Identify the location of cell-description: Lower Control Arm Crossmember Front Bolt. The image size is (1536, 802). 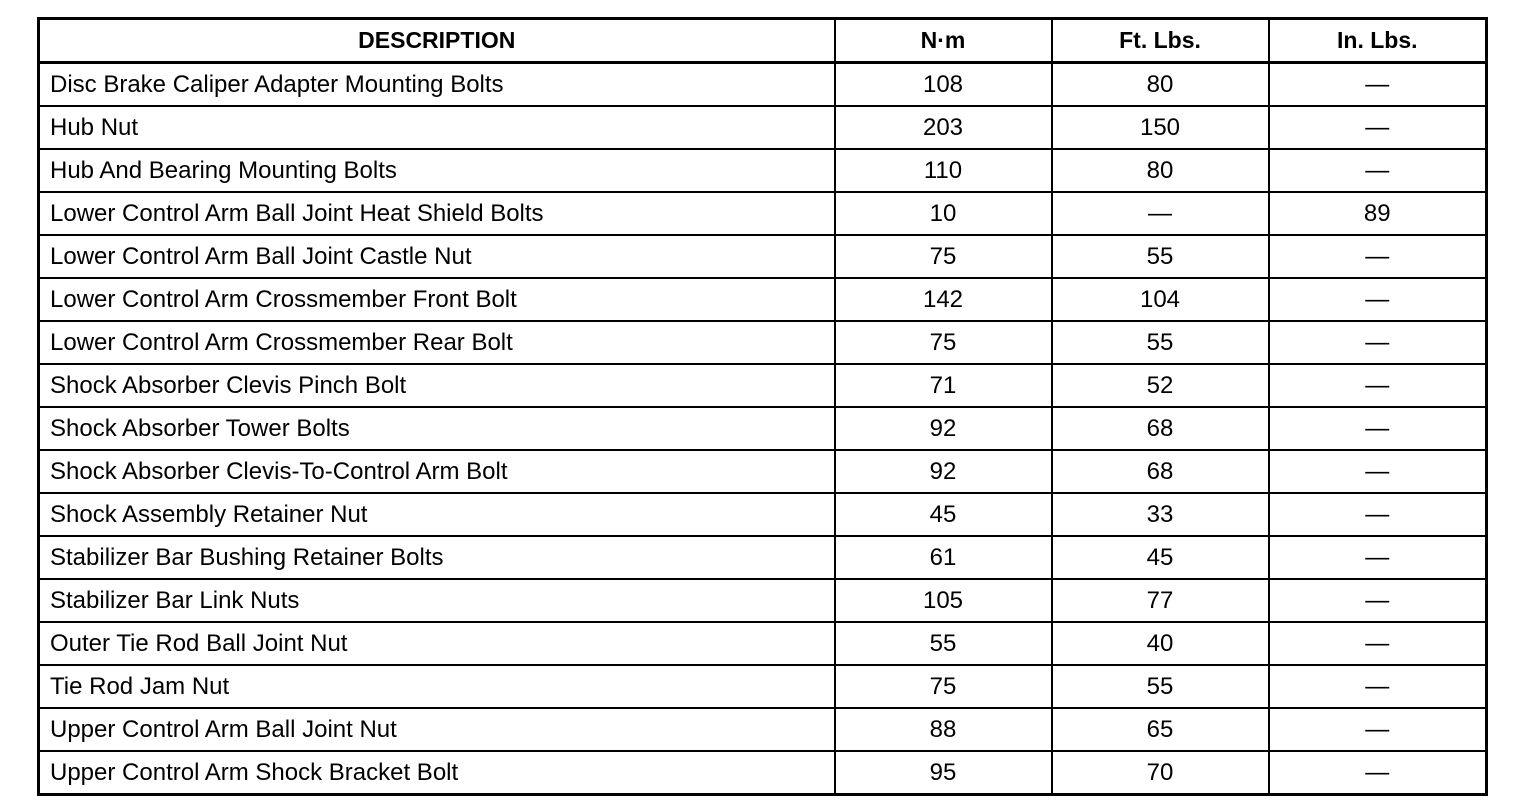
(436, 299).